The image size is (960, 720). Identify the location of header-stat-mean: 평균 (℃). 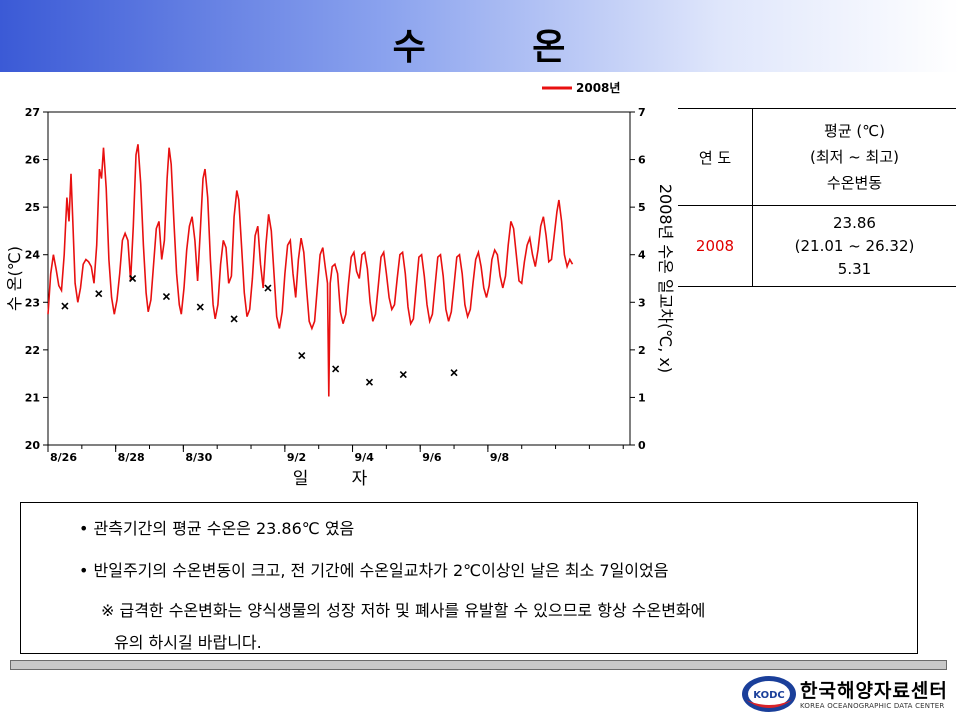
(854, 131).